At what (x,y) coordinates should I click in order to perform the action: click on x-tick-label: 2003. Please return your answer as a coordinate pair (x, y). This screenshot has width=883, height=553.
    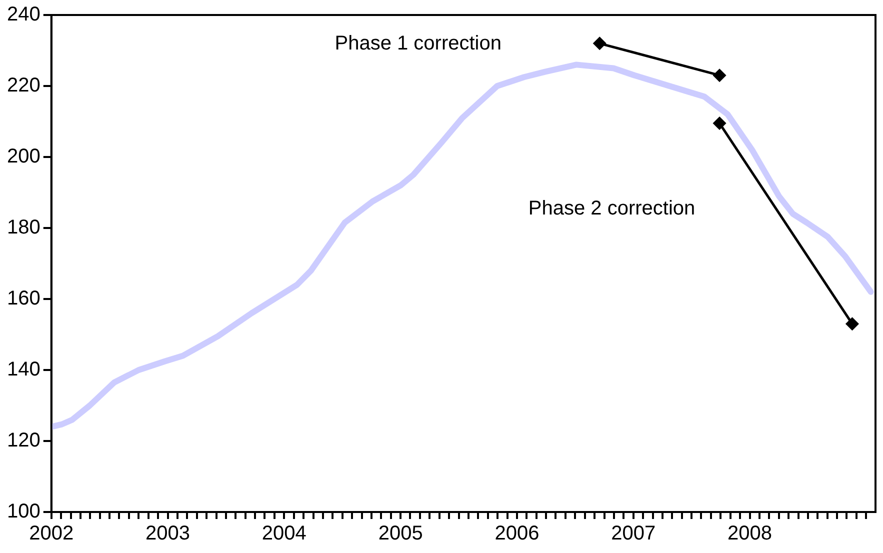
    Looking at the image, I should click on (168, 533).